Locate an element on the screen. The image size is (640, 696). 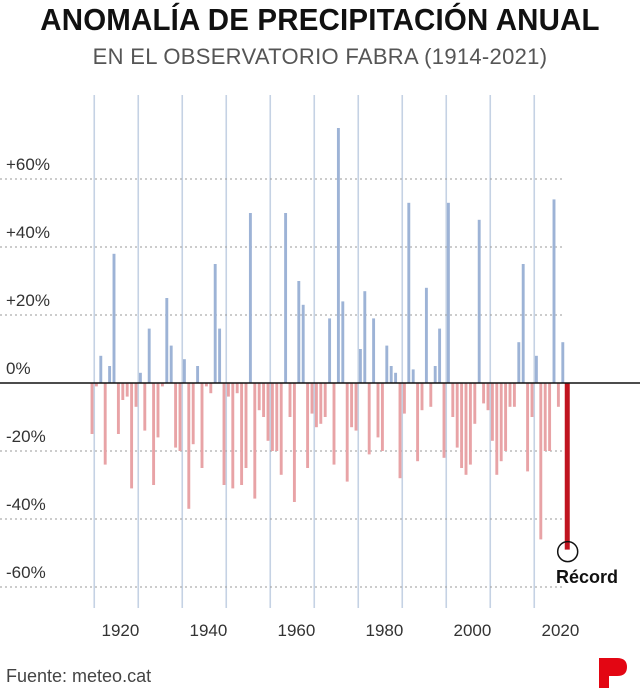
bar-record is located at coordinates (567, 466).